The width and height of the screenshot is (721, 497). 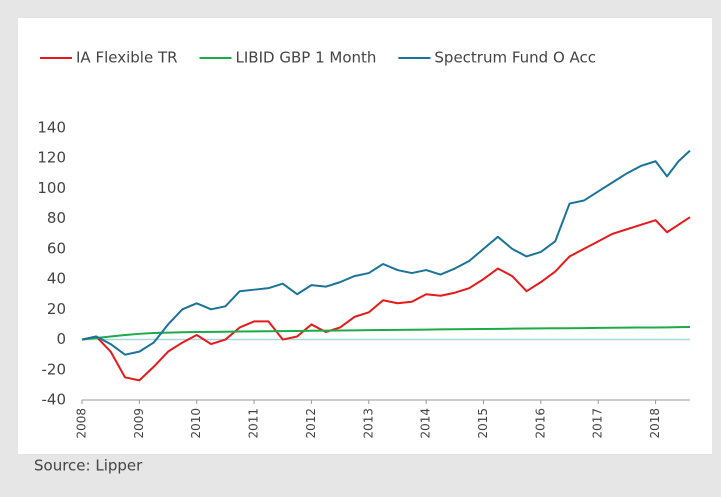 What do you see at coordinates (82, 423) in the screenshot?
I see `x-tick-label: 2008` at bounding box center [82, 423].